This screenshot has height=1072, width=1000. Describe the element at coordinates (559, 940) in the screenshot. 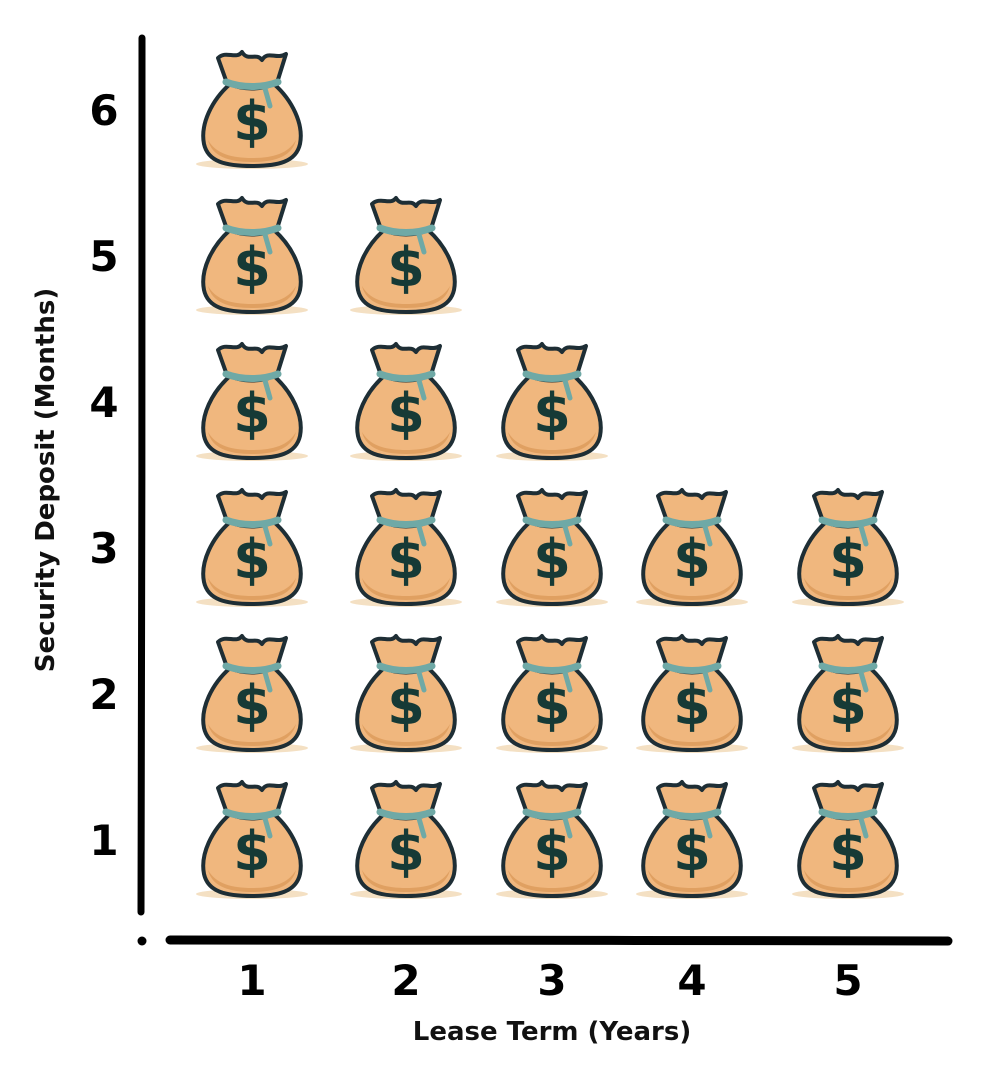

I see `x-axis-line` at that location.